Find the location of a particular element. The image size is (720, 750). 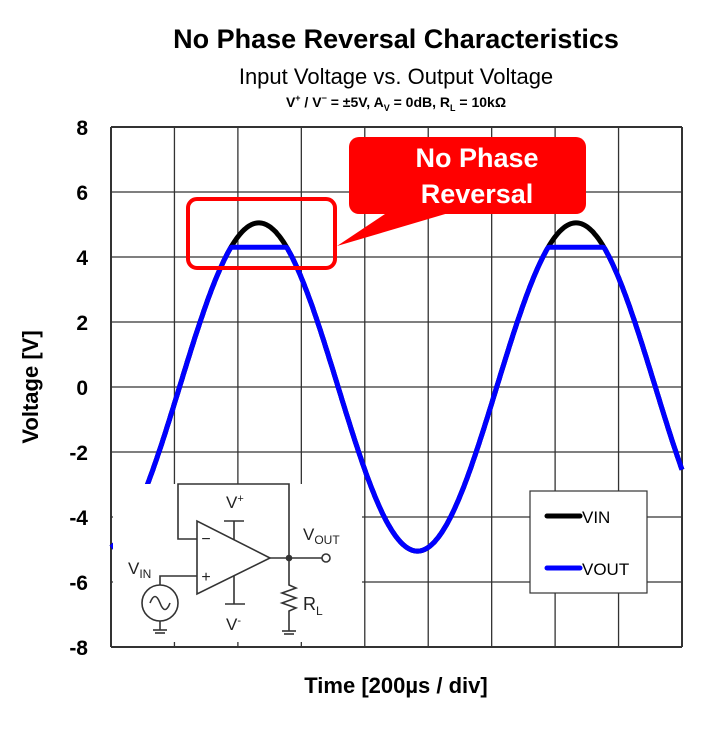

y-tick-label: -6 is located at coordinates (78, 583).